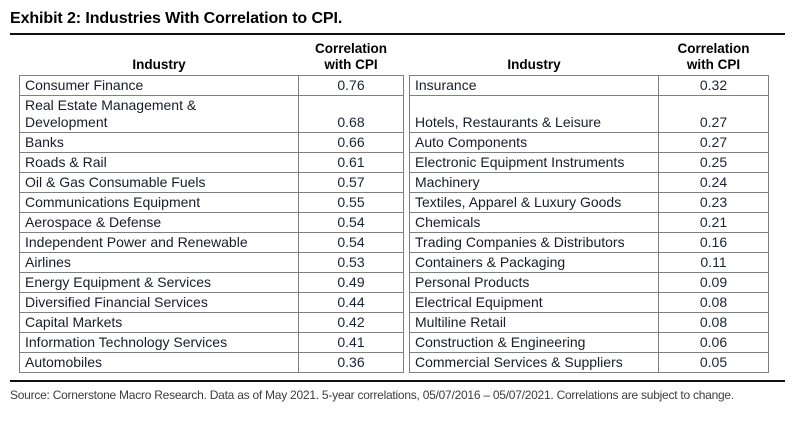 Image resolution: width=793 pixels, height=427 pixels. What do you see at coordinates (159, 263) in the screenshot?
I see `industry-cell: Airlines` at bounding box center [159, 263].